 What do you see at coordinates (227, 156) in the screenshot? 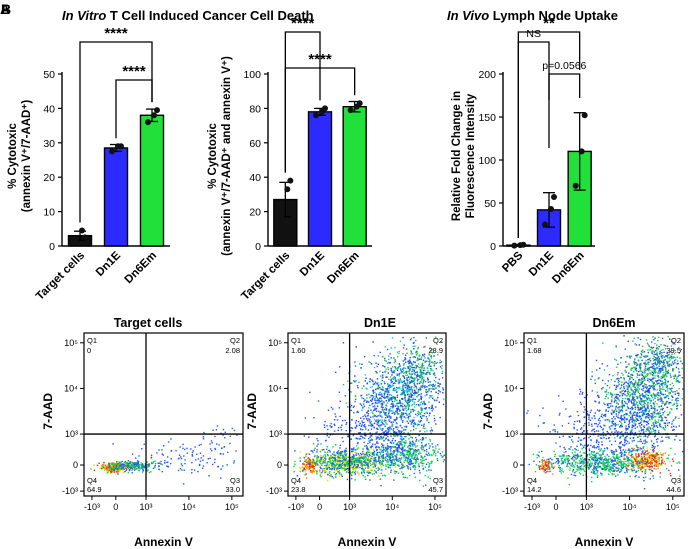
I see `y-axis-label-line2: (annexin V⁺/7-AAD⁺ and annexin V⁺)` at bounding box center [227, 156].